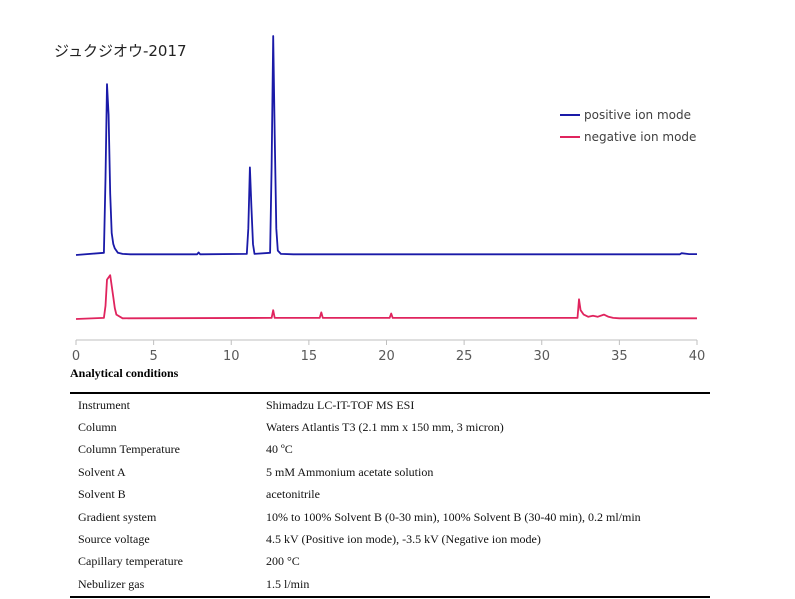 The width and height of the screenshot is (795, 599). I want to click on legend: positive ion mode negative ion mode, so click(628, 126).